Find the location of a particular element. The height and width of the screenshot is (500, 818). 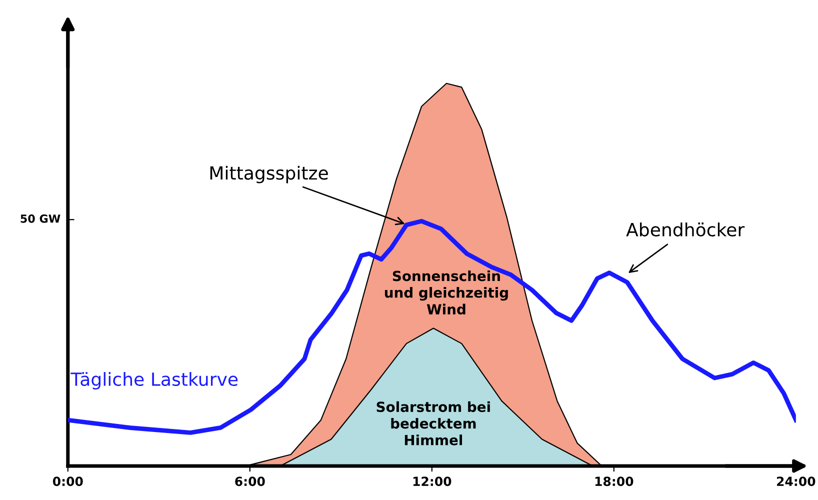

series-label: Solarstrom bei bedecktem Himmel is located at coordinates (433, 423).